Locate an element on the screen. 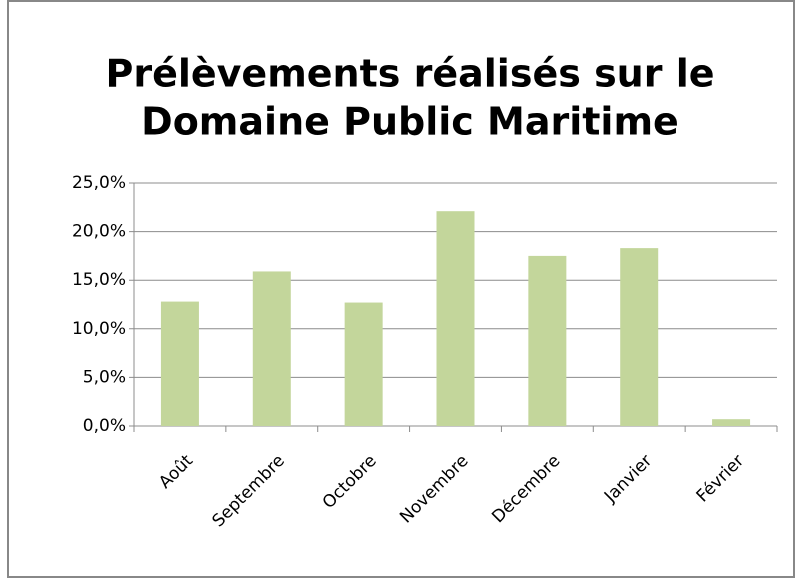 The width and height of the screenshot is (795, 578). y-tick-label: 20,0% is located at coordinates (99, 232).